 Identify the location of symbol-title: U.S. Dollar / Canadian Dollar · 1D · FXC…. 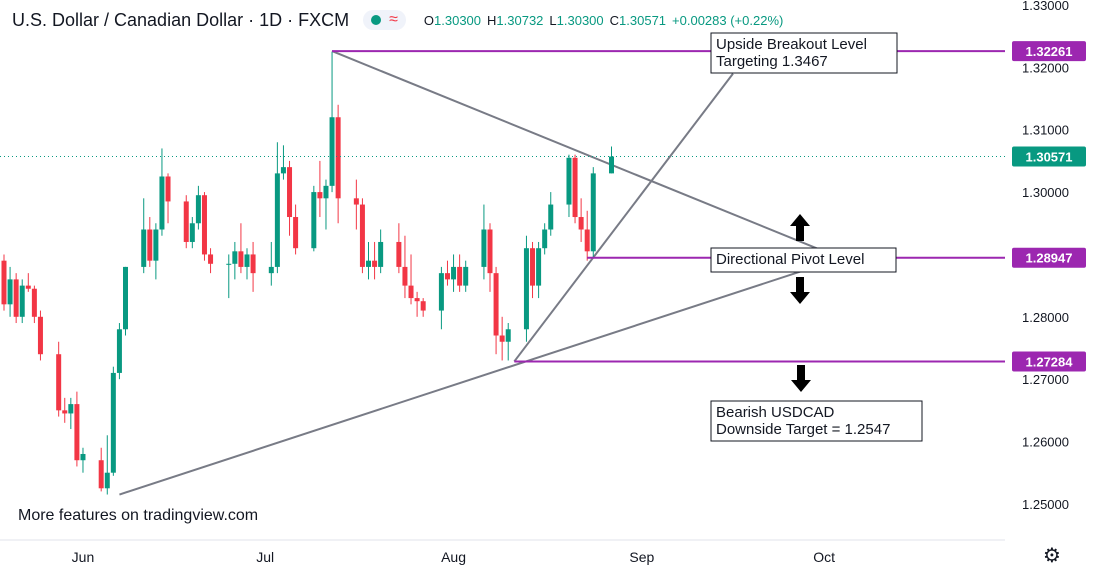
(181, 19).